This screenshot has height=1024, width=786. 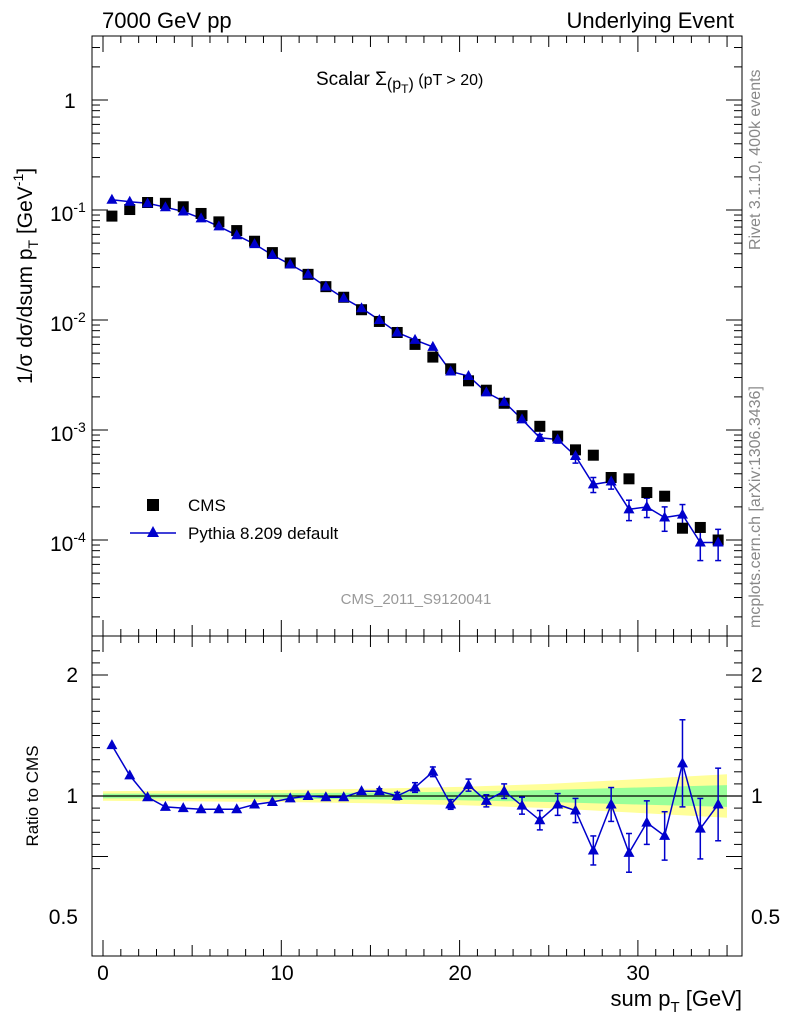 I want to click on main-y-tick-labels: 10⁻⁴ 10⁻³ 10⁻² 10⁻¹ 1, so click(x=68, y=323).